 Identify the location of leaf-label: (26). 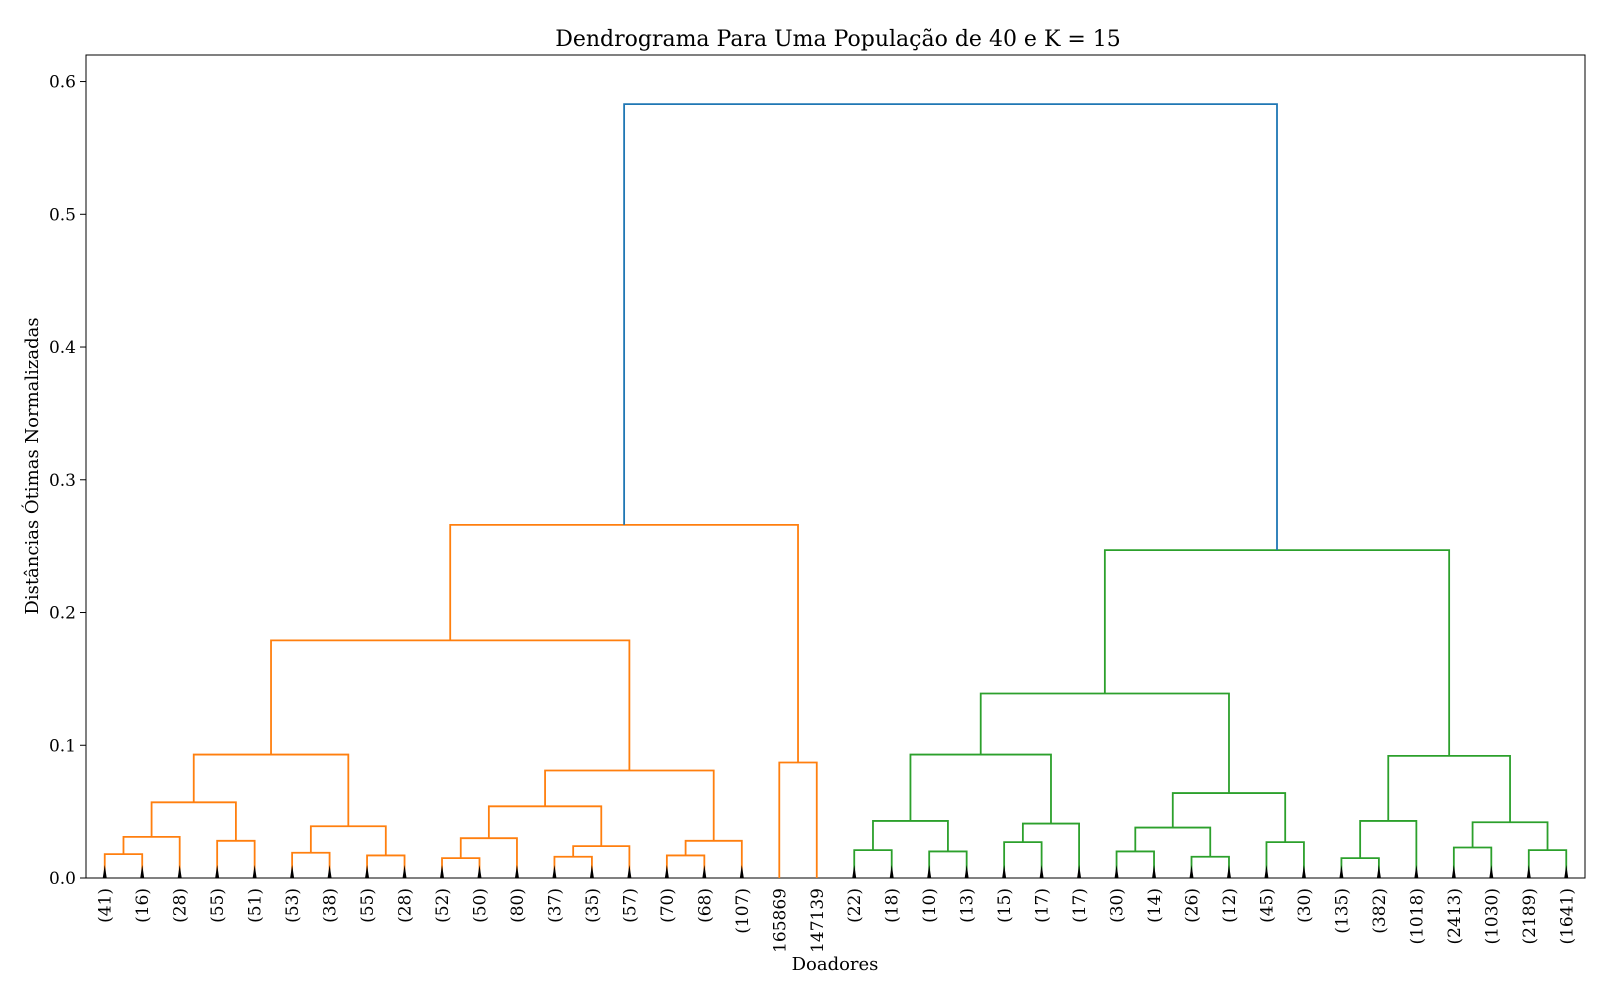
(1193, 905).